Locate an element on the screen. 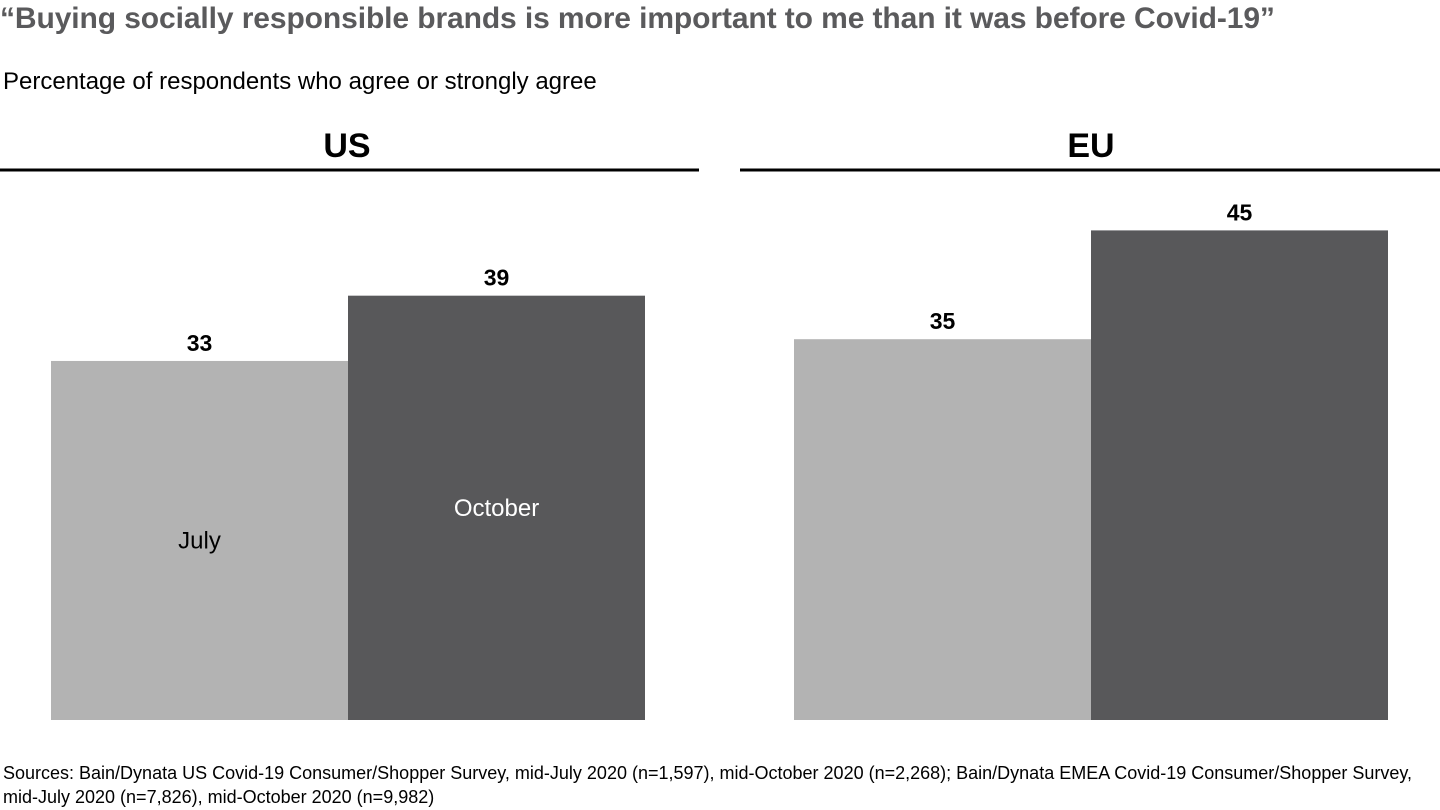 Image resolution: width=1440 pixels, height=810 pixels. category-label-us-july: July is located at coordinates (199, 540).